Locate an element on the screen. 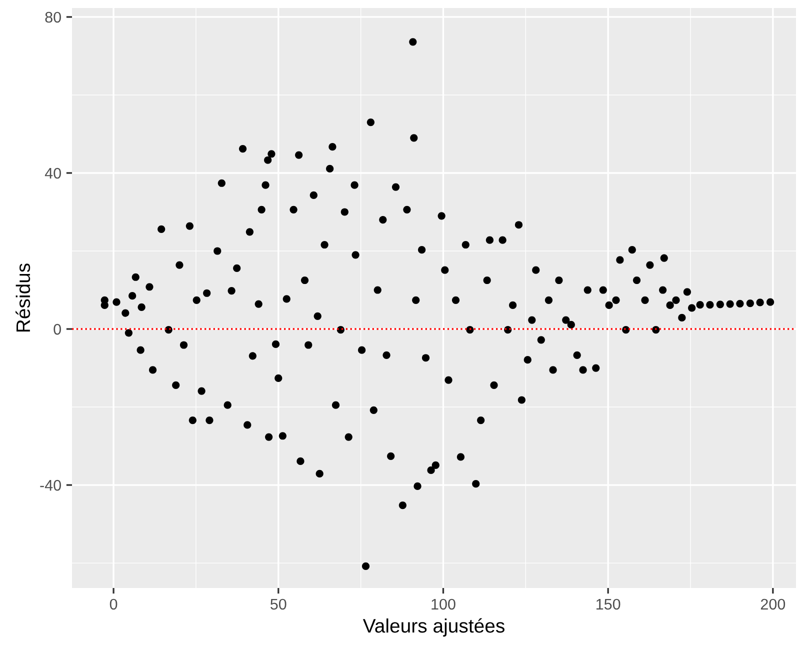 The height and width of the screenshot is (648, 798). x-tick-label: 0 is located at coordinates (114, 604).